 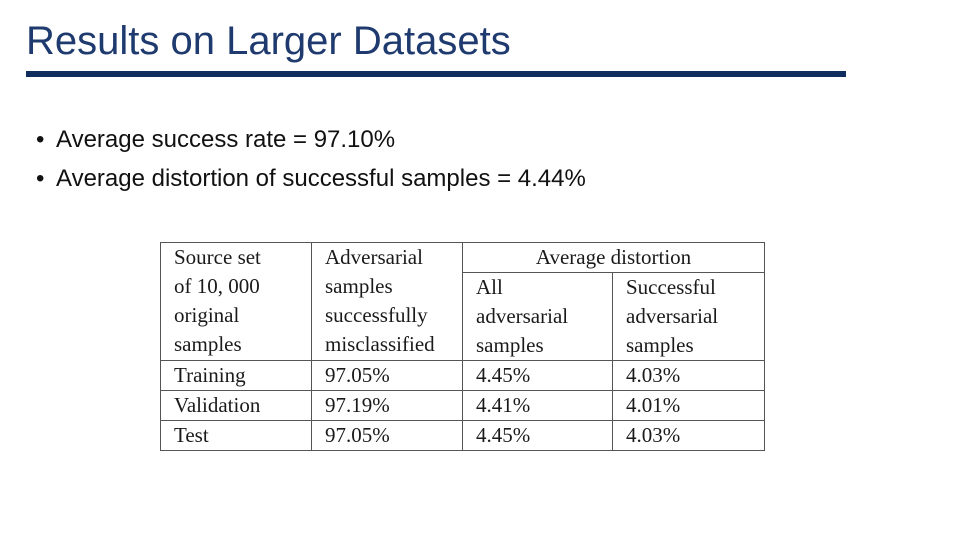 I want to click on bullet-item-success-rate: • Average success rate = 97.10%, so click(x=311, y=143).